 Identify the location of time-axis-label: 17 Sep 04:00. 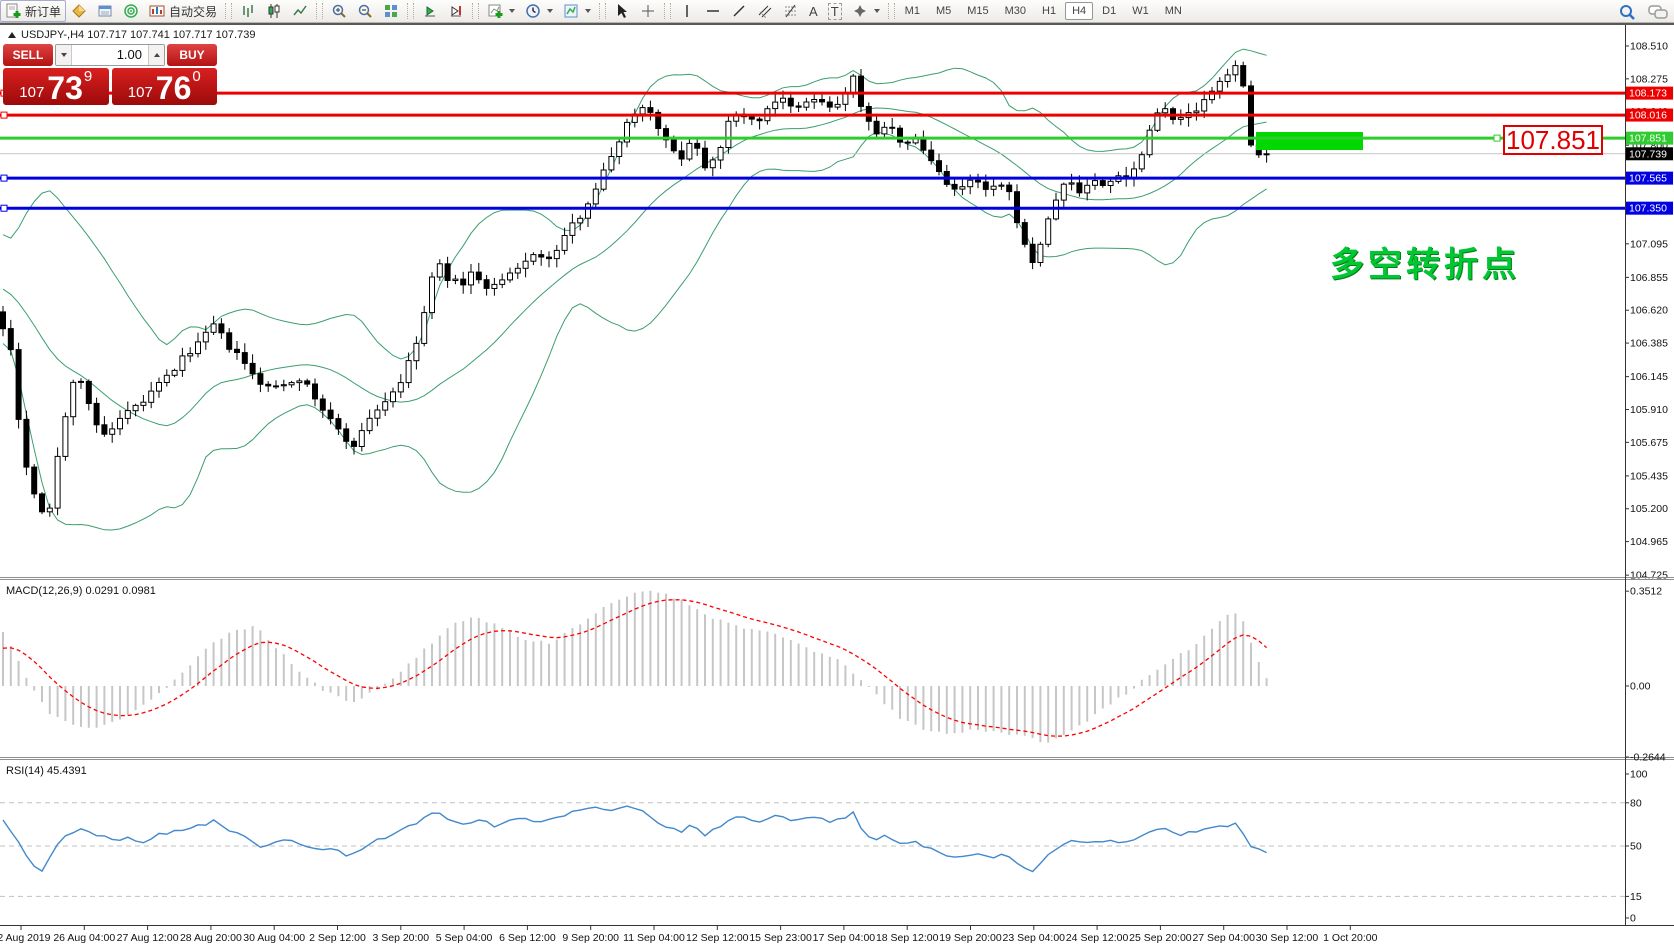
(844, 938).